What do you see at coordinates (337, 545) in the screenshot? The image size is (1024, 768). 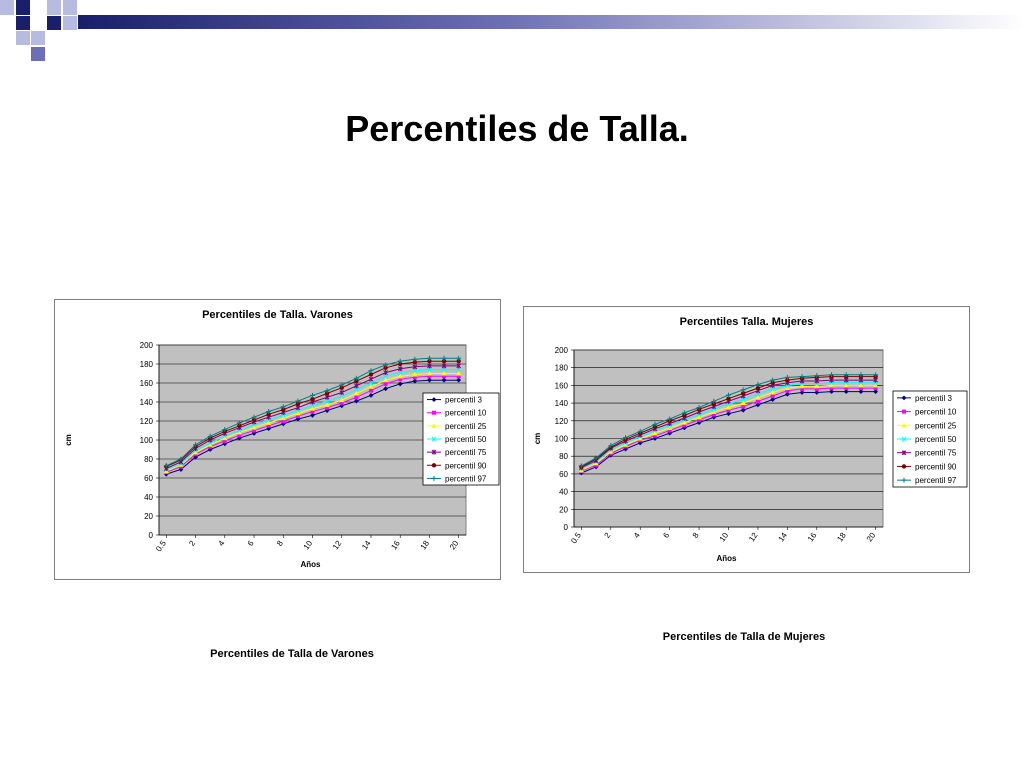 I see `x-tick-label: 12` at bounding box center [337, 545].